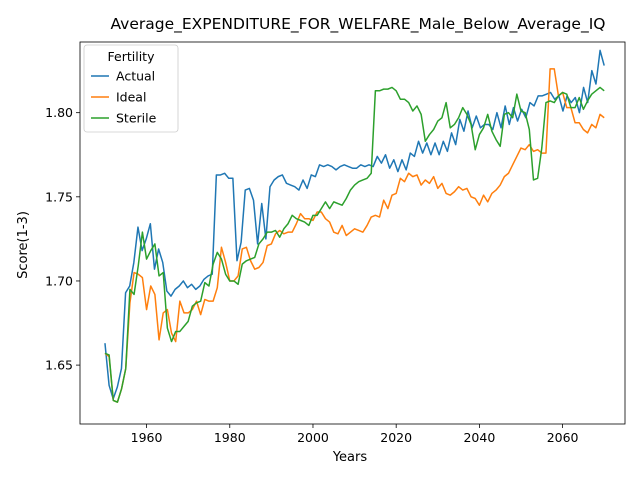 This screenshot has height=480, width=640. Describe the element at coordinates (396, 437) in the screenshot. I see `x-tick-label: 2020` at that location.